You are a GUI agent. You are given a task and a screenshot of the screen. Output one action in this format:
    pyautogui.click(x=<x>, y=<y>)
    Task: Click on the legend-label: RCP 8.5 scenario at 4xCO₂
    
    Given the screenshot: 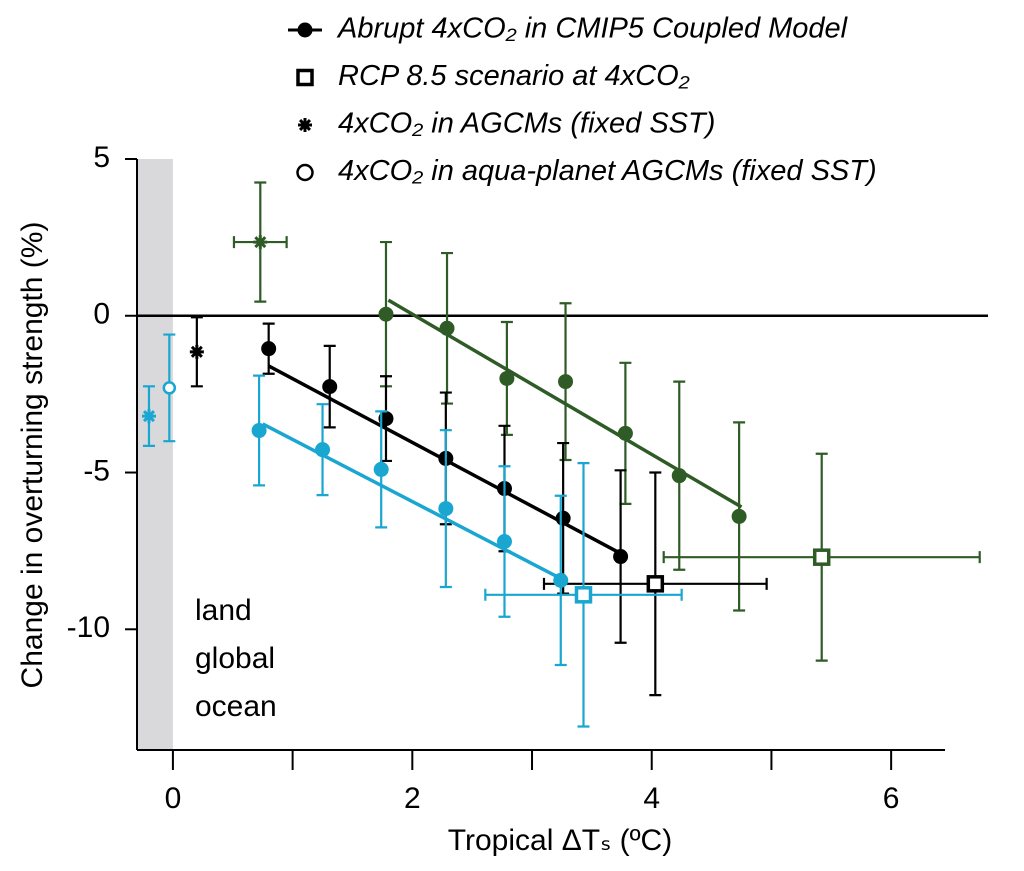 What is the action you would take?
    pyautogui.click(x=514, y=76)
    